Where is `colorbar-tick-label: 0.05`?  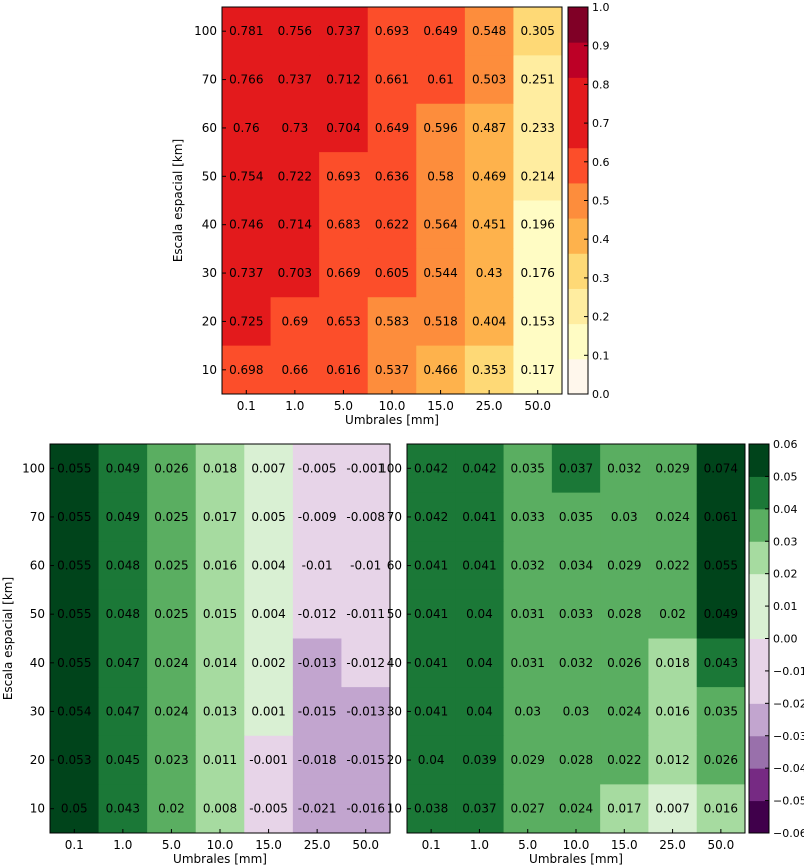
colorbar-tick-label: 0.05 is located at coordinates (785, 476).